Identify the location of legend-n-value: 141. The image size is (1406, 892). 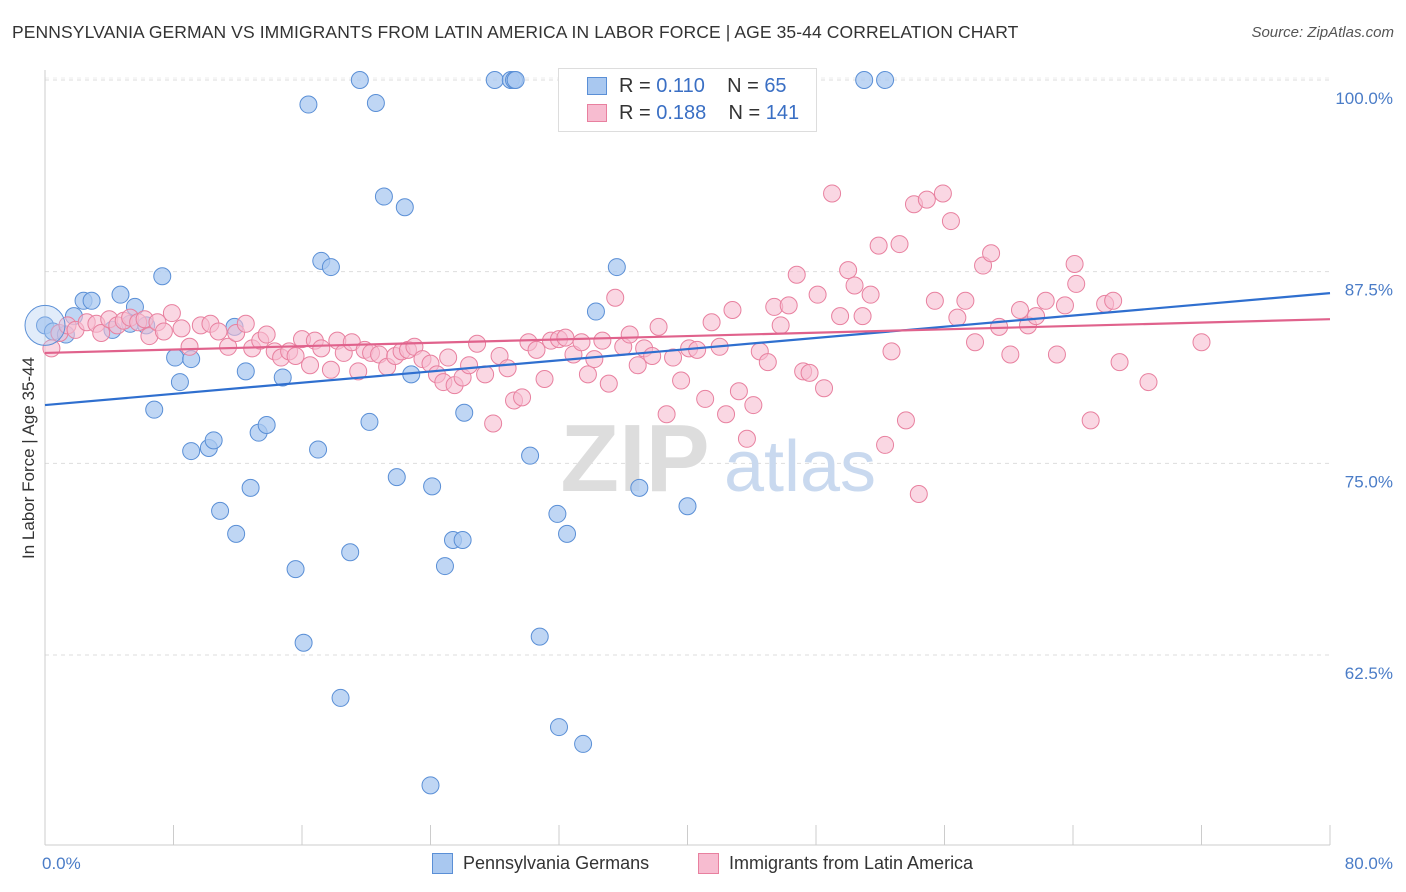
(782, 113).